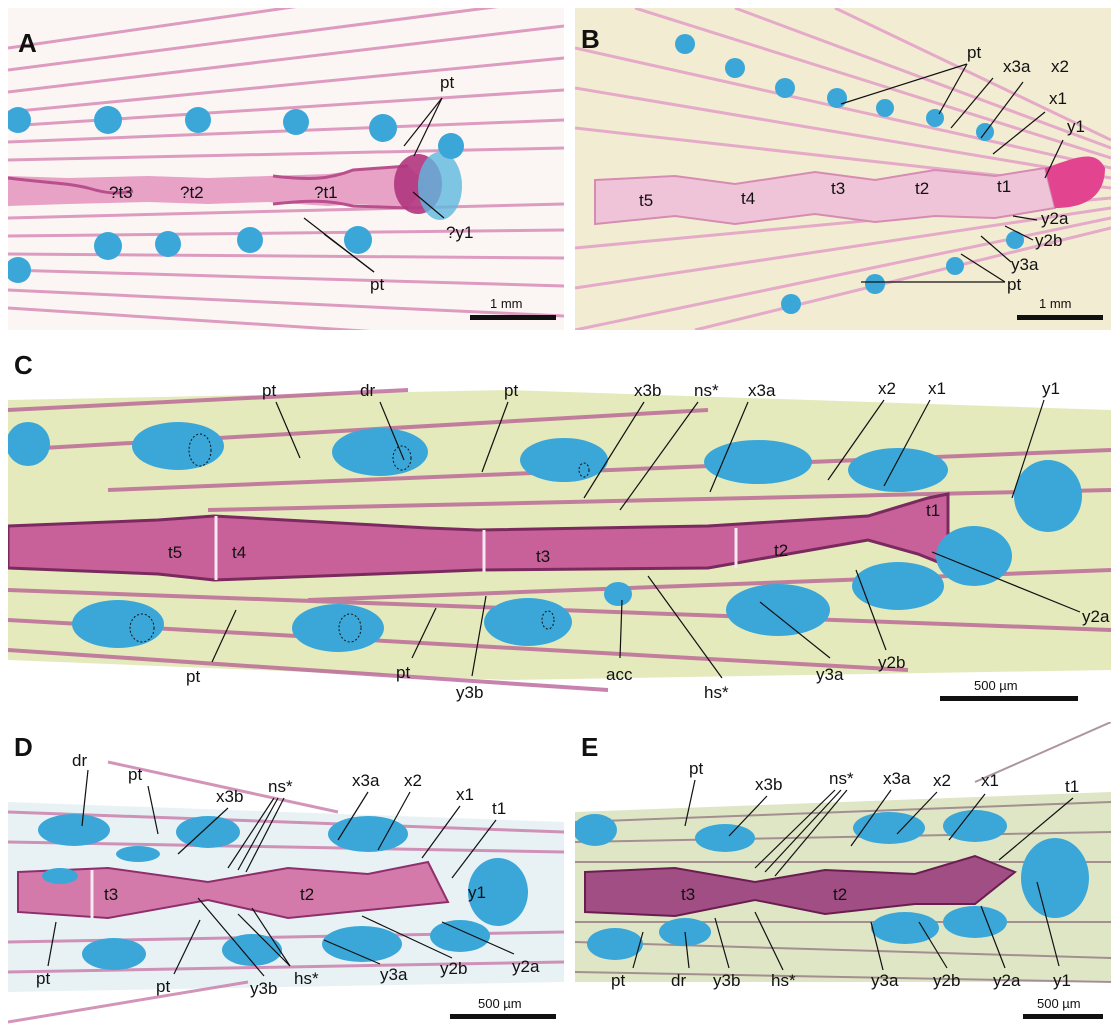 The width and height of the screenshot is (1119, 1031). I want to click on label-t1: ?t1, so click(326, 192).